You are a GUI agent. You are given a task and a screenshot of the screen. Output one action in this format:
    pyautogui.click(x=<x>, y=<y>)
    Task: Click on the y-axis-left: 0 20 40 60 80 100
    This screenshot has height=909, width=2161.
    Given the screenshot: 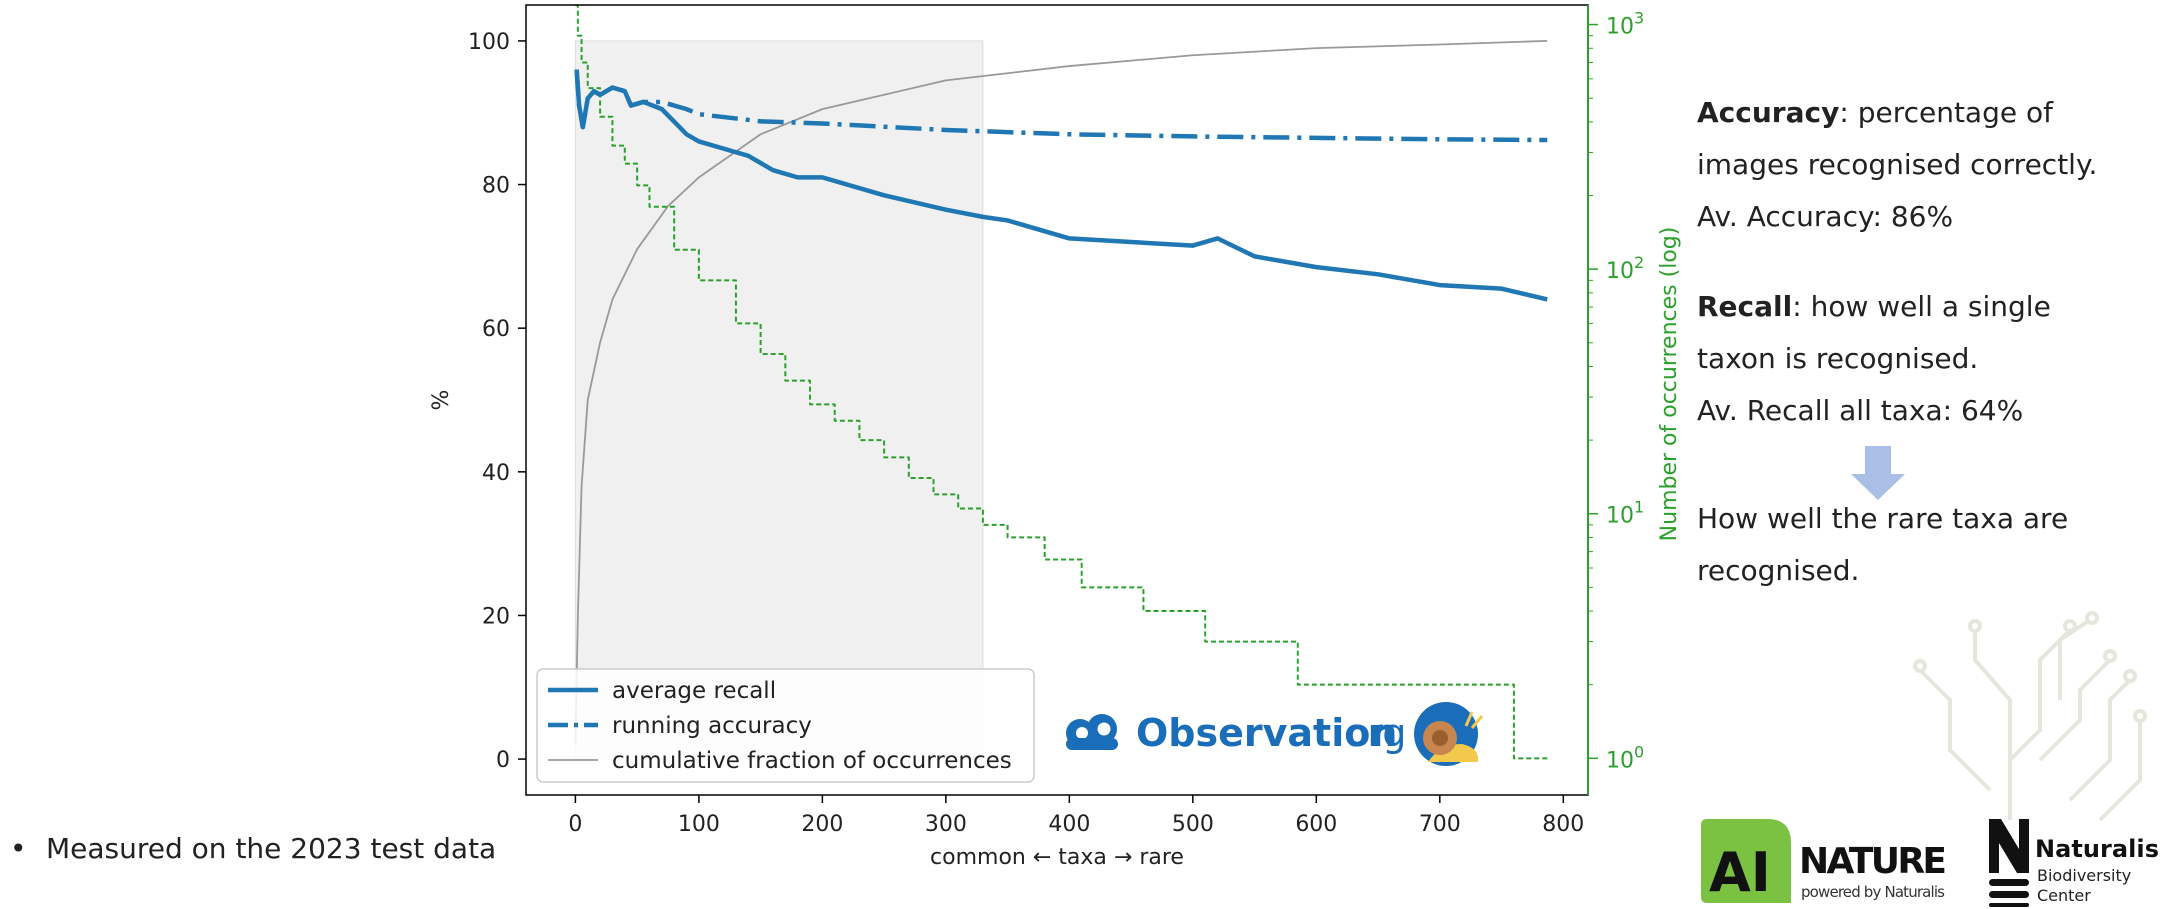 What is the action you would take?
    pyautogui.click(x=497, y=401)
    